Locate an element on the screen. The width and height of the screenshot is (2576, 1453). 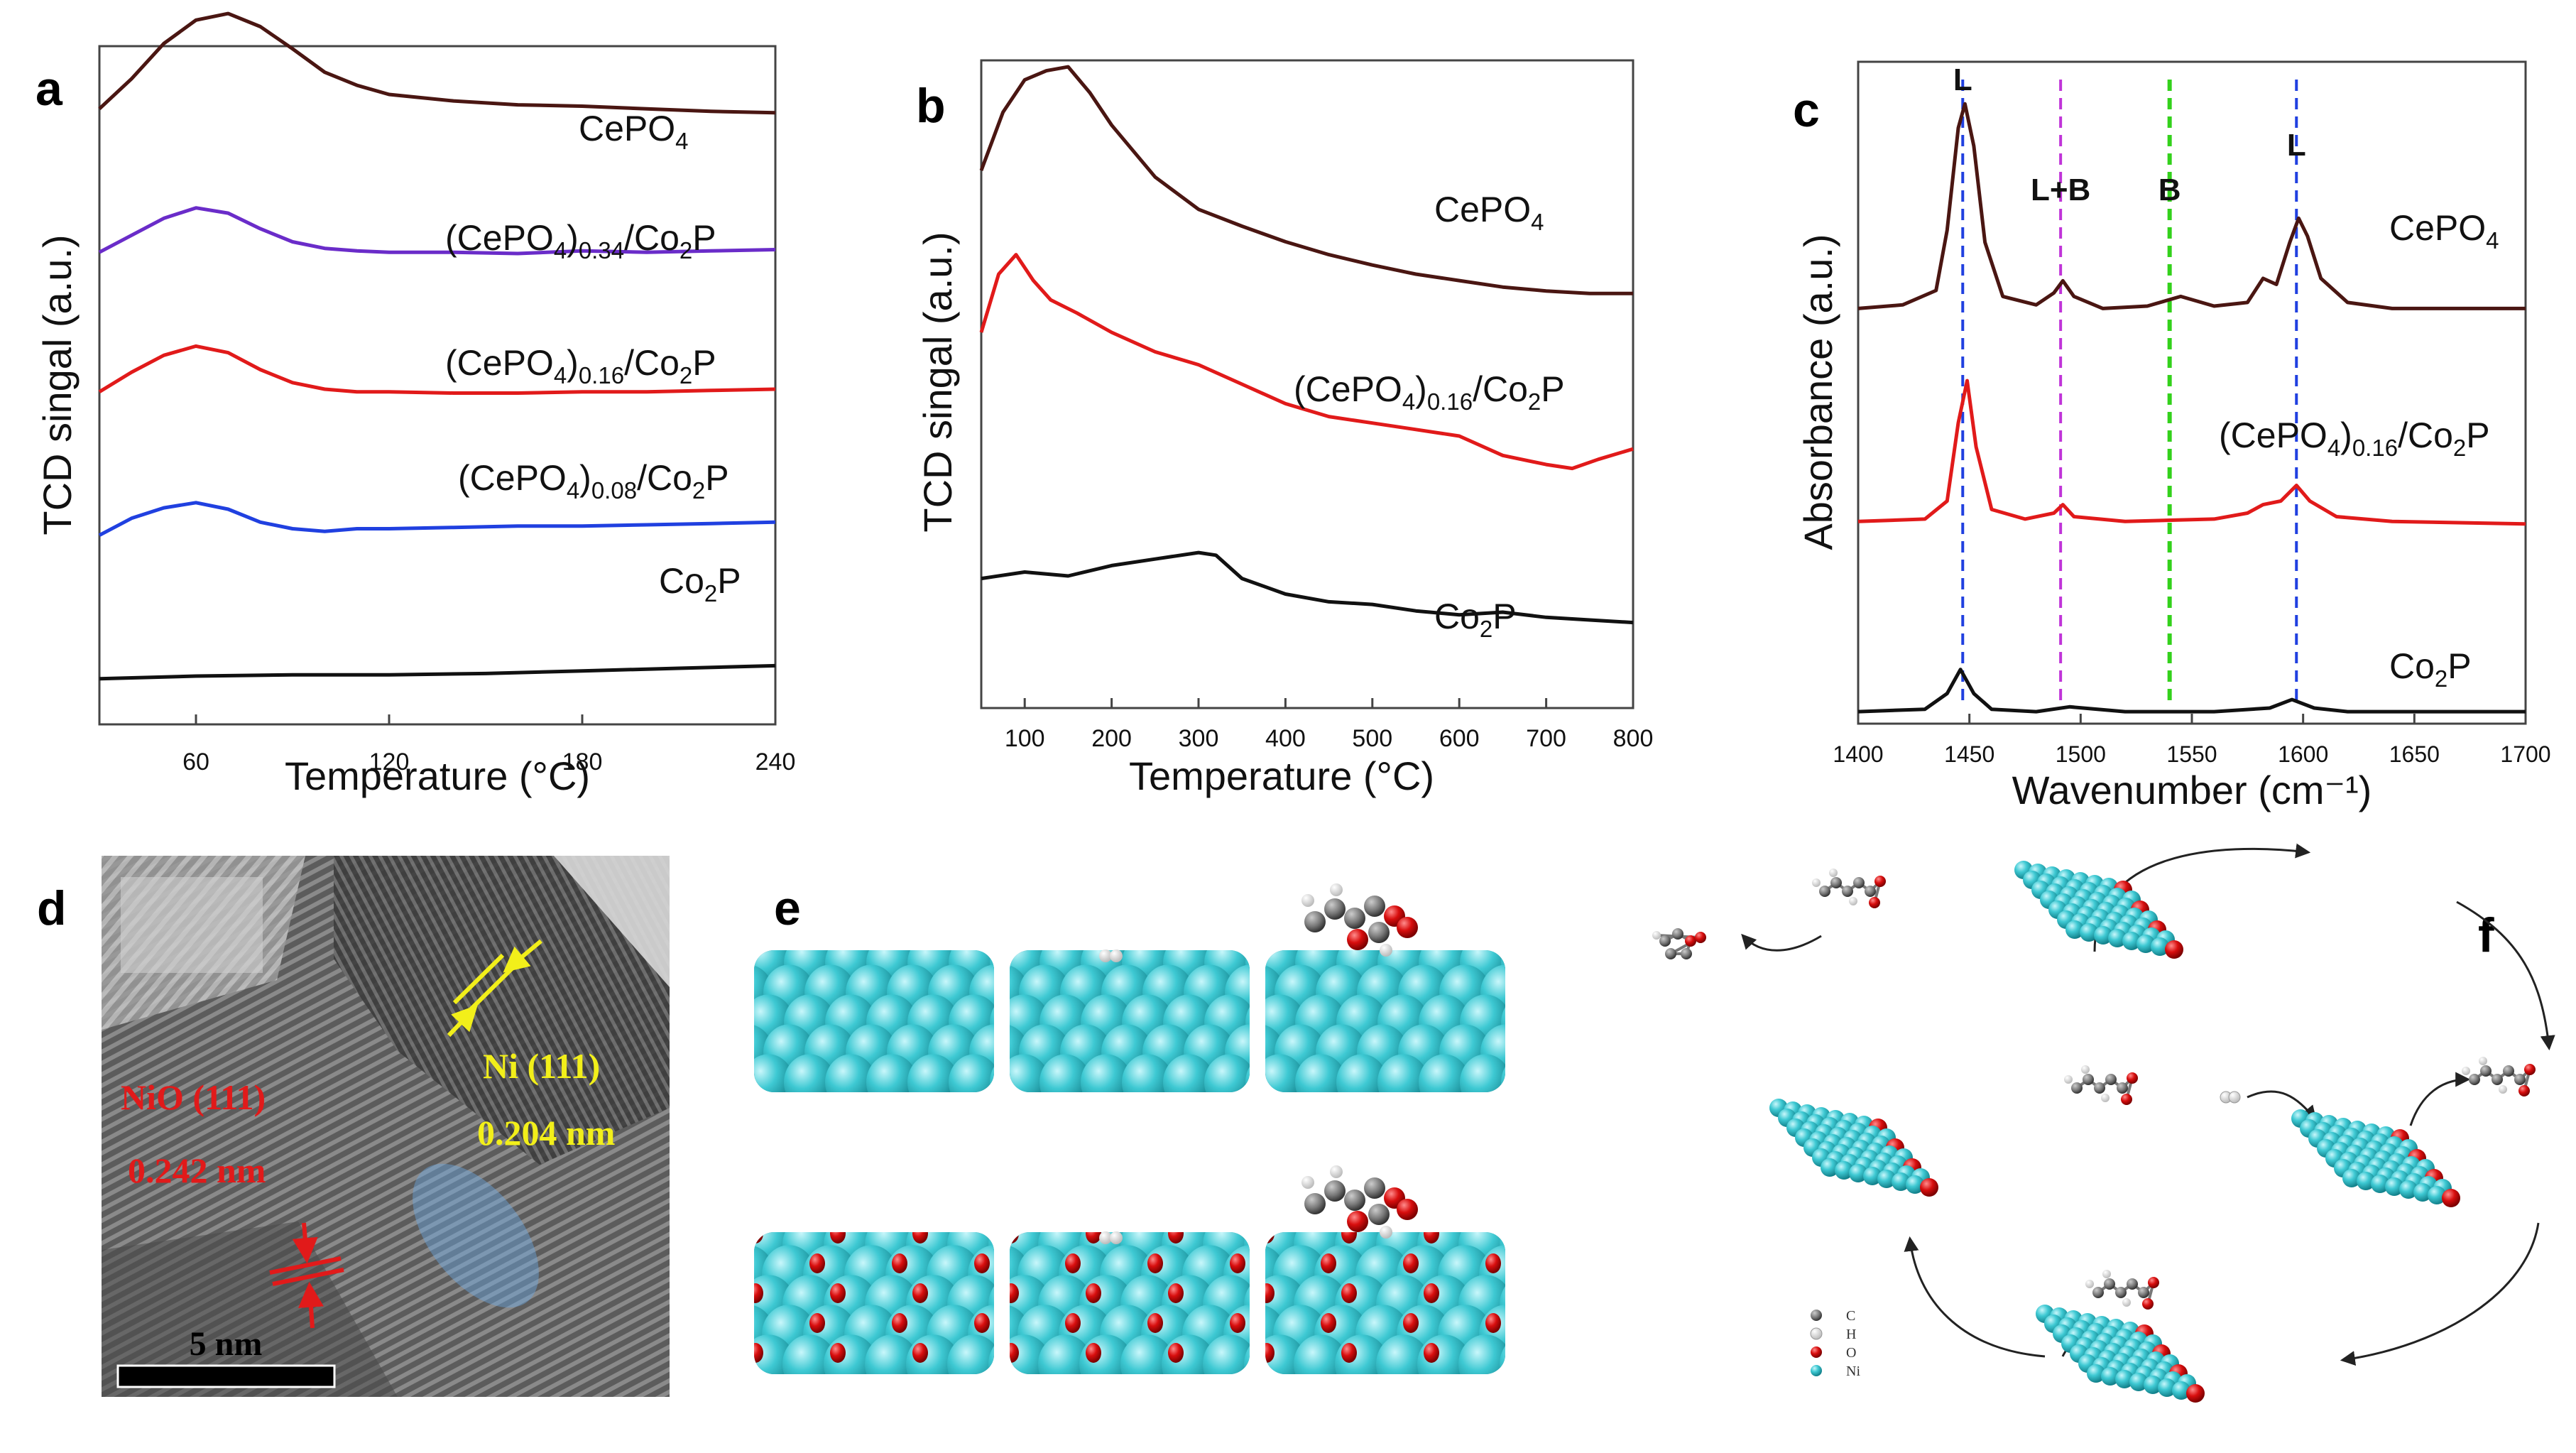
chart-a-xtick-label-0: 60 is located at coordinates (195, 762).